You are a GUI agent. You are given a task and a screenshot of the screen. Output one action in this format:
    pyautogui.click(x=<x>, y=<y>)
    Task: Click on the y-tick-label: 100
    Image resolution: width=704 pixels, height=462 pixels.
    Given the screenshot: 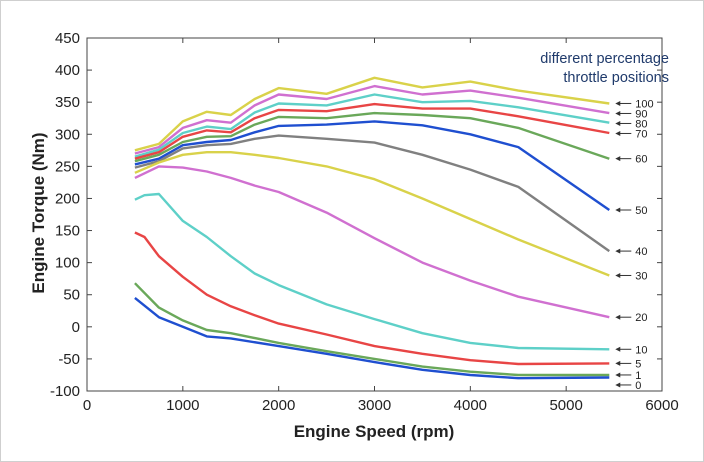 What is the action you would take?
    pyautogui.click(x=67, y=263)
    